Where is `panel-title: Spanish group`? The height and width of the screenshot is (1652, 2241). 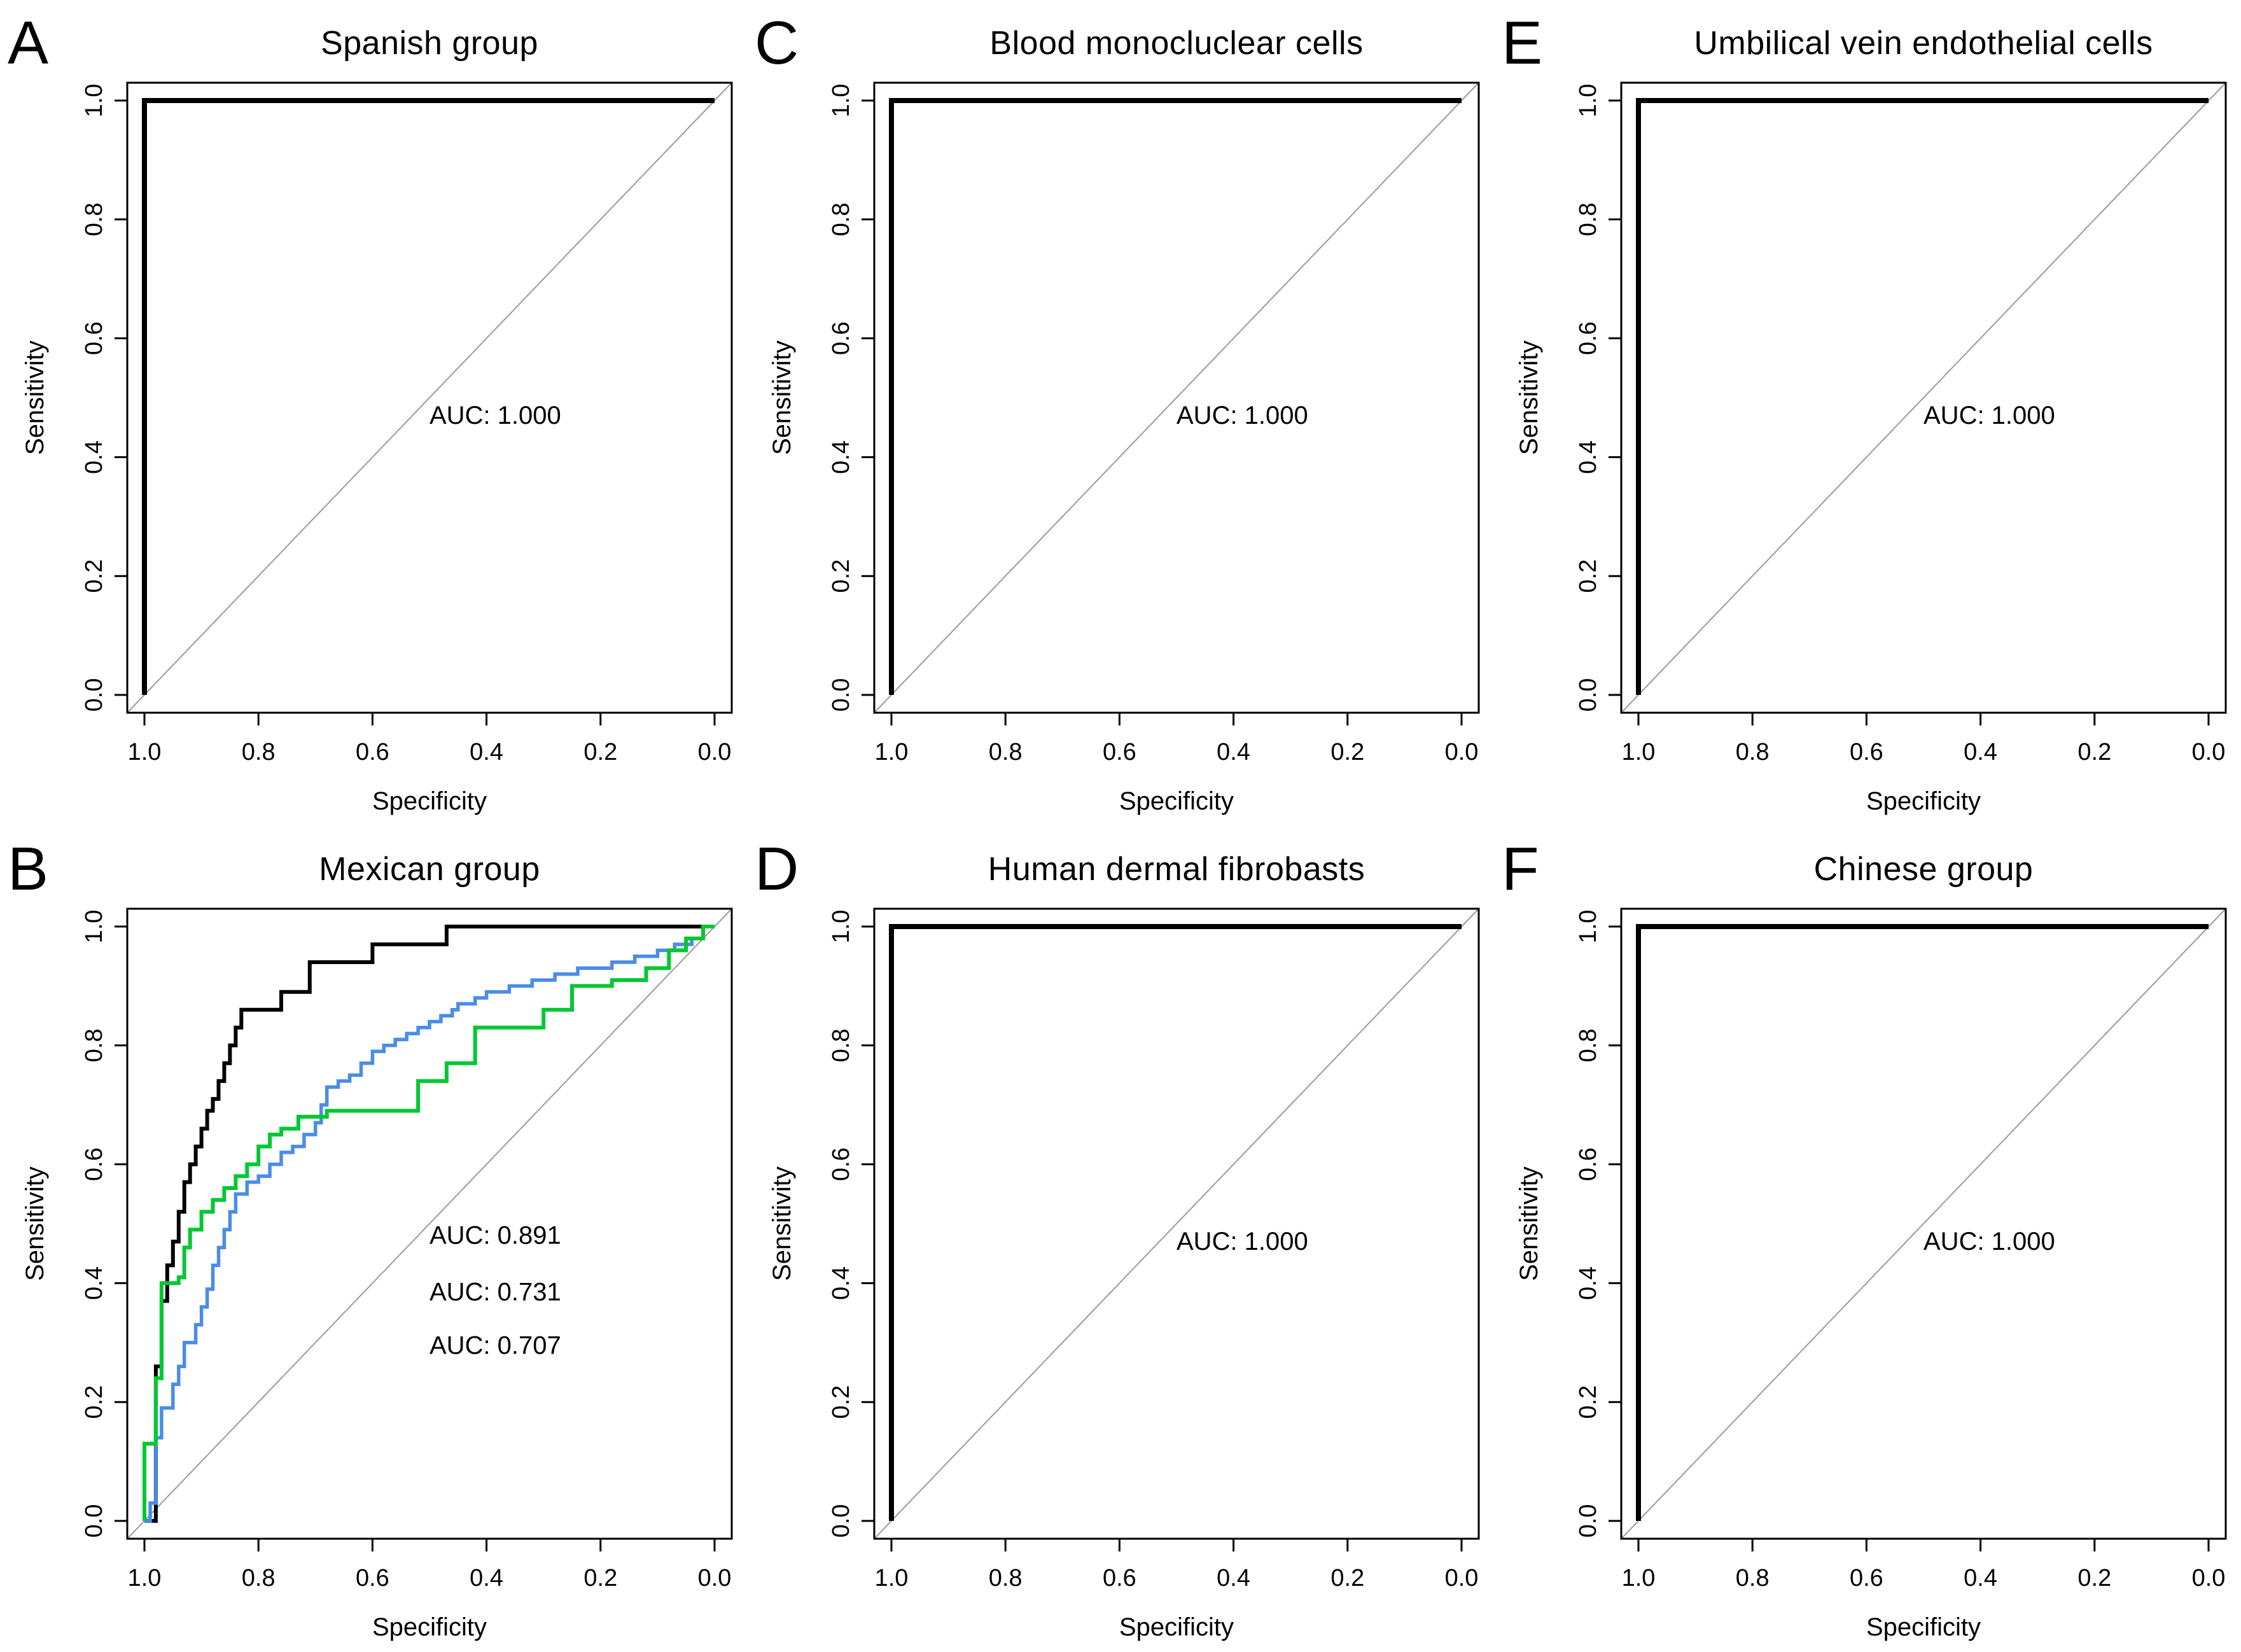 panel-title: Spanish group is located at coordinates (429, 43).